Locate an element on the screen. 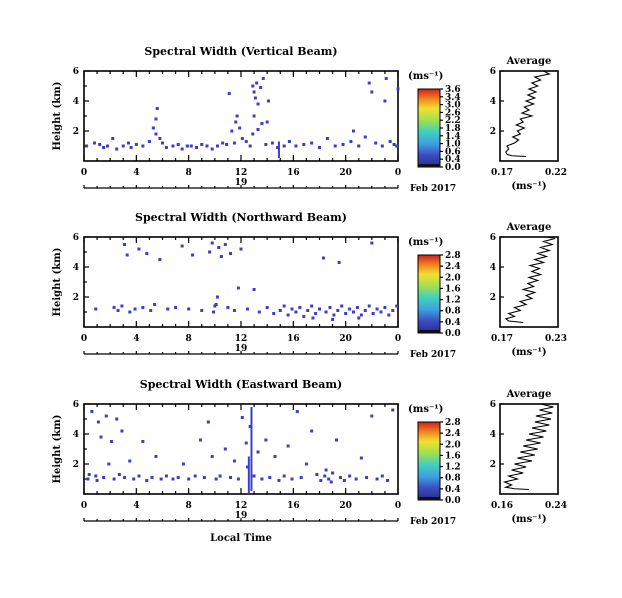  colorbar-tick-label: 0.0 is located at coordinates (453, 334).